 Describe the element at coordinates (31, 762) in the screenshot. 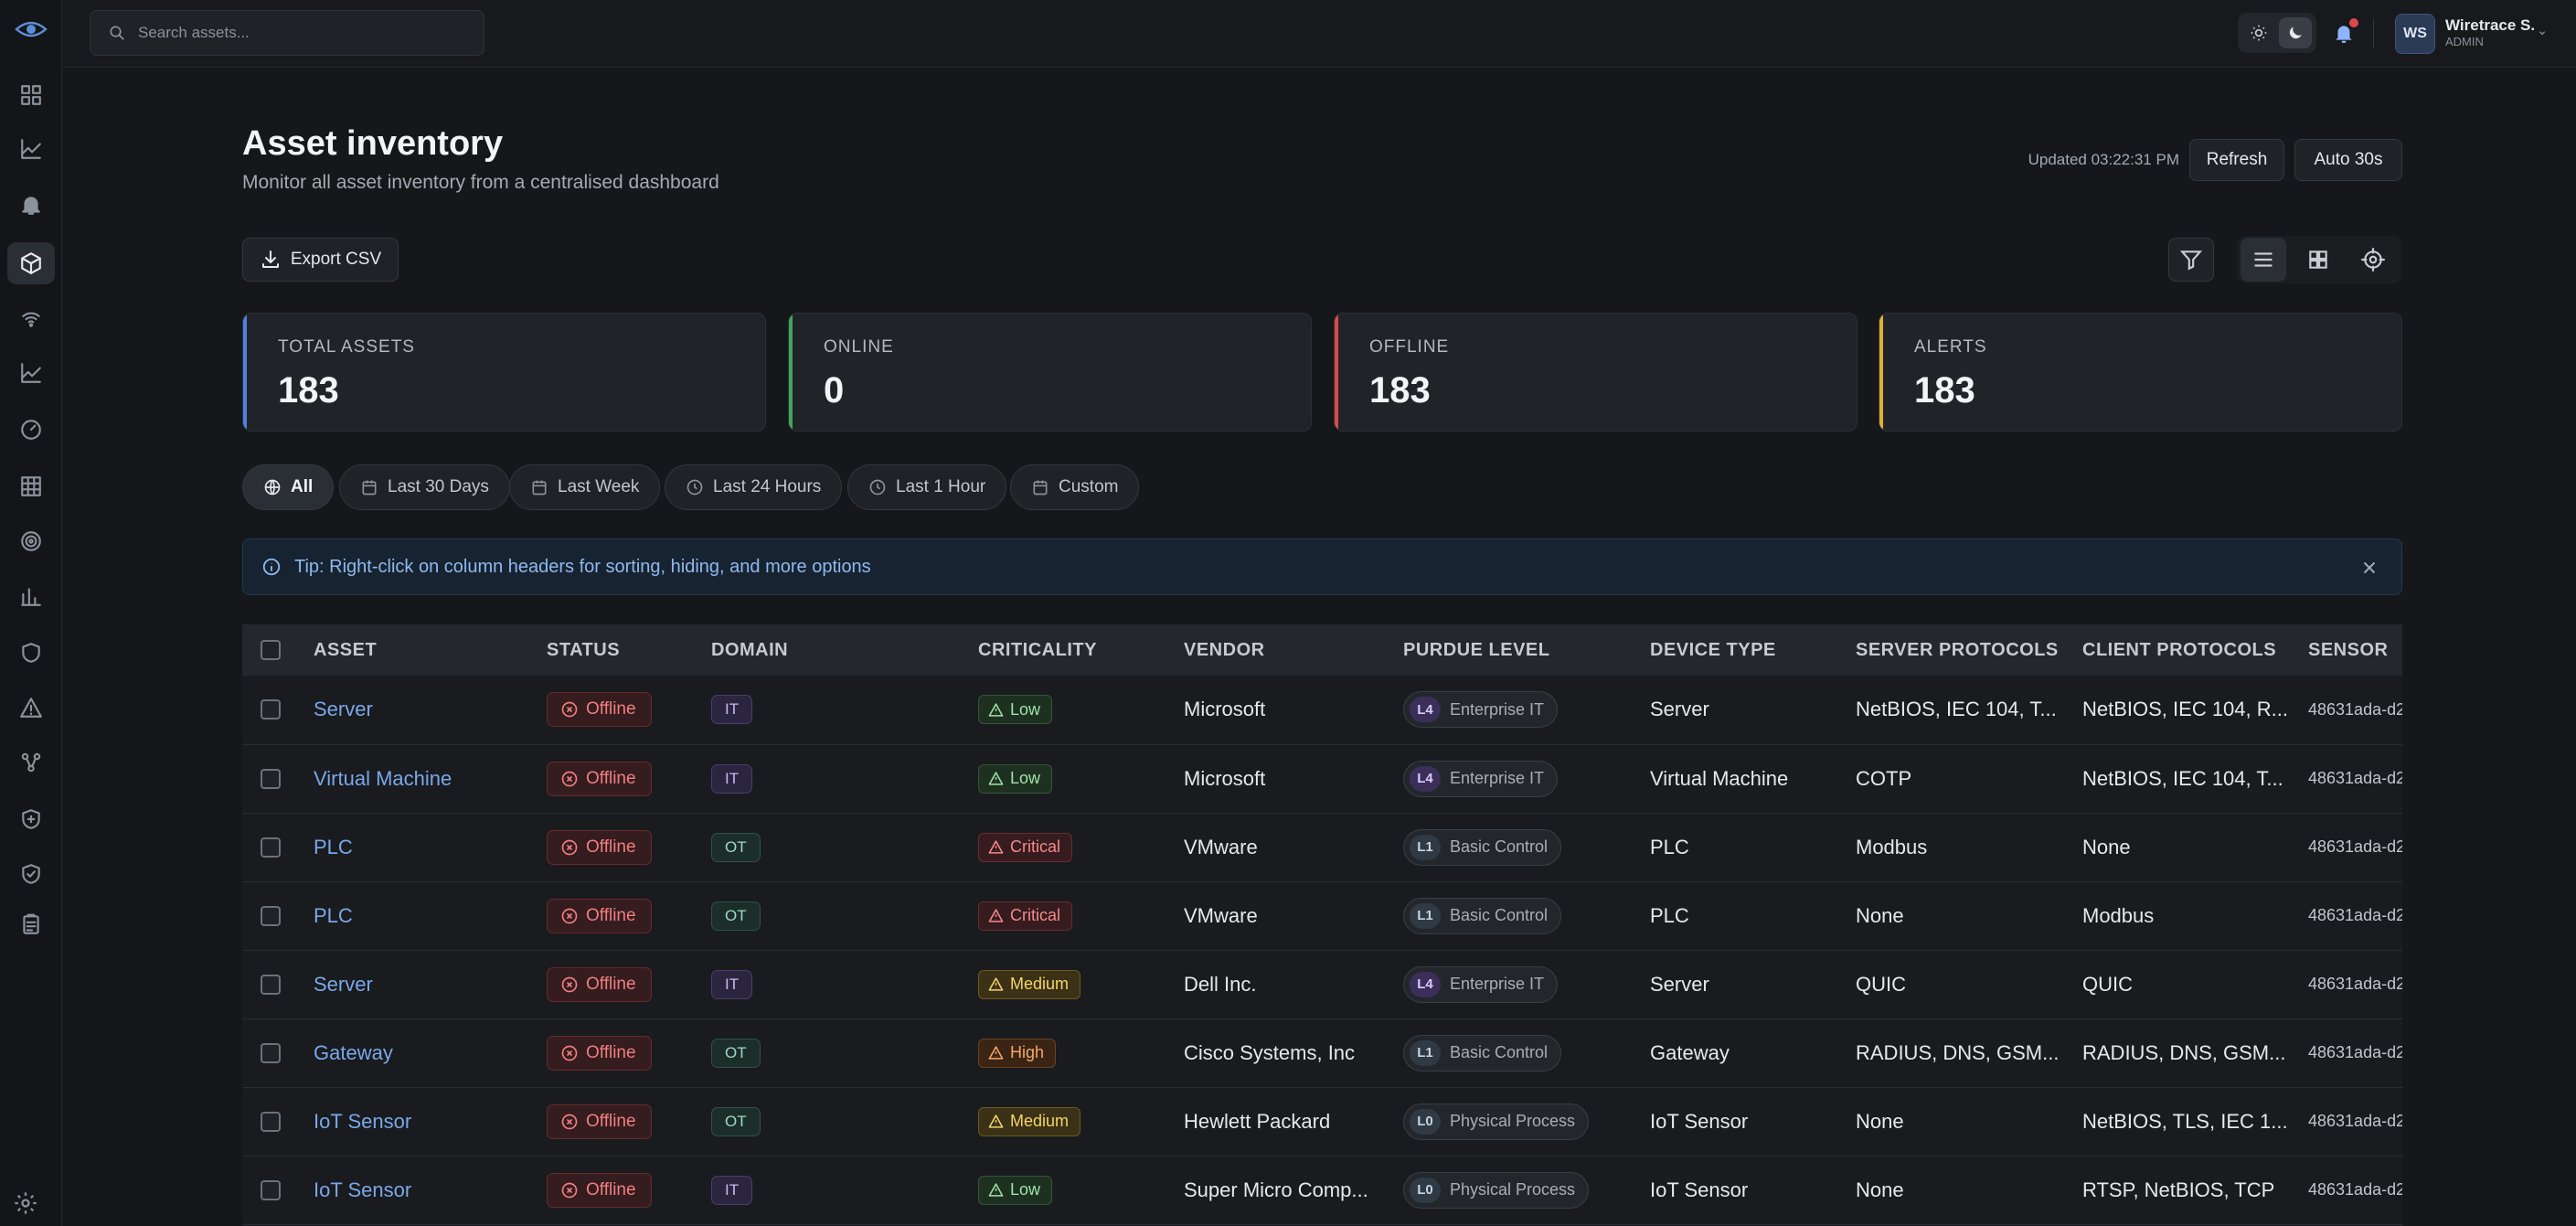

I see `sidebar-network-icon` at that location.